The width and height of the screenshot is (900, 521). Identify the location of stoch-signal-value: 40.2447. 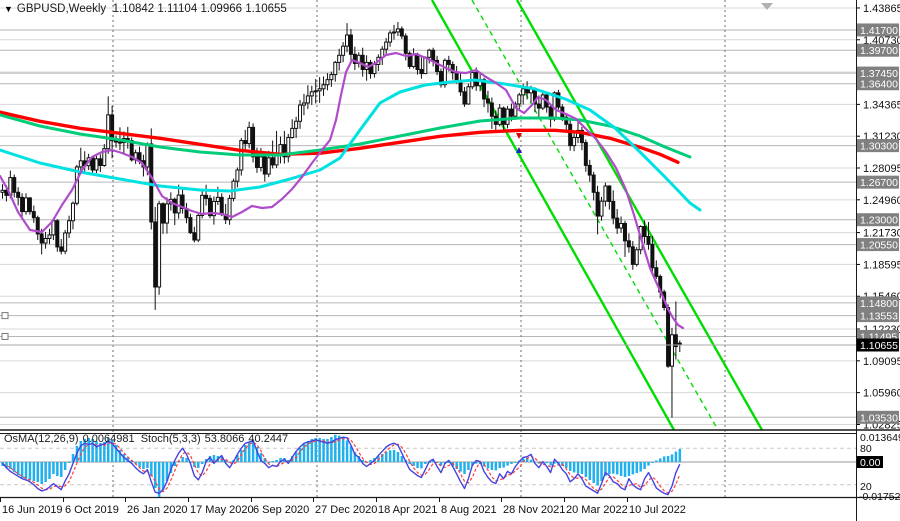
(268, 439).